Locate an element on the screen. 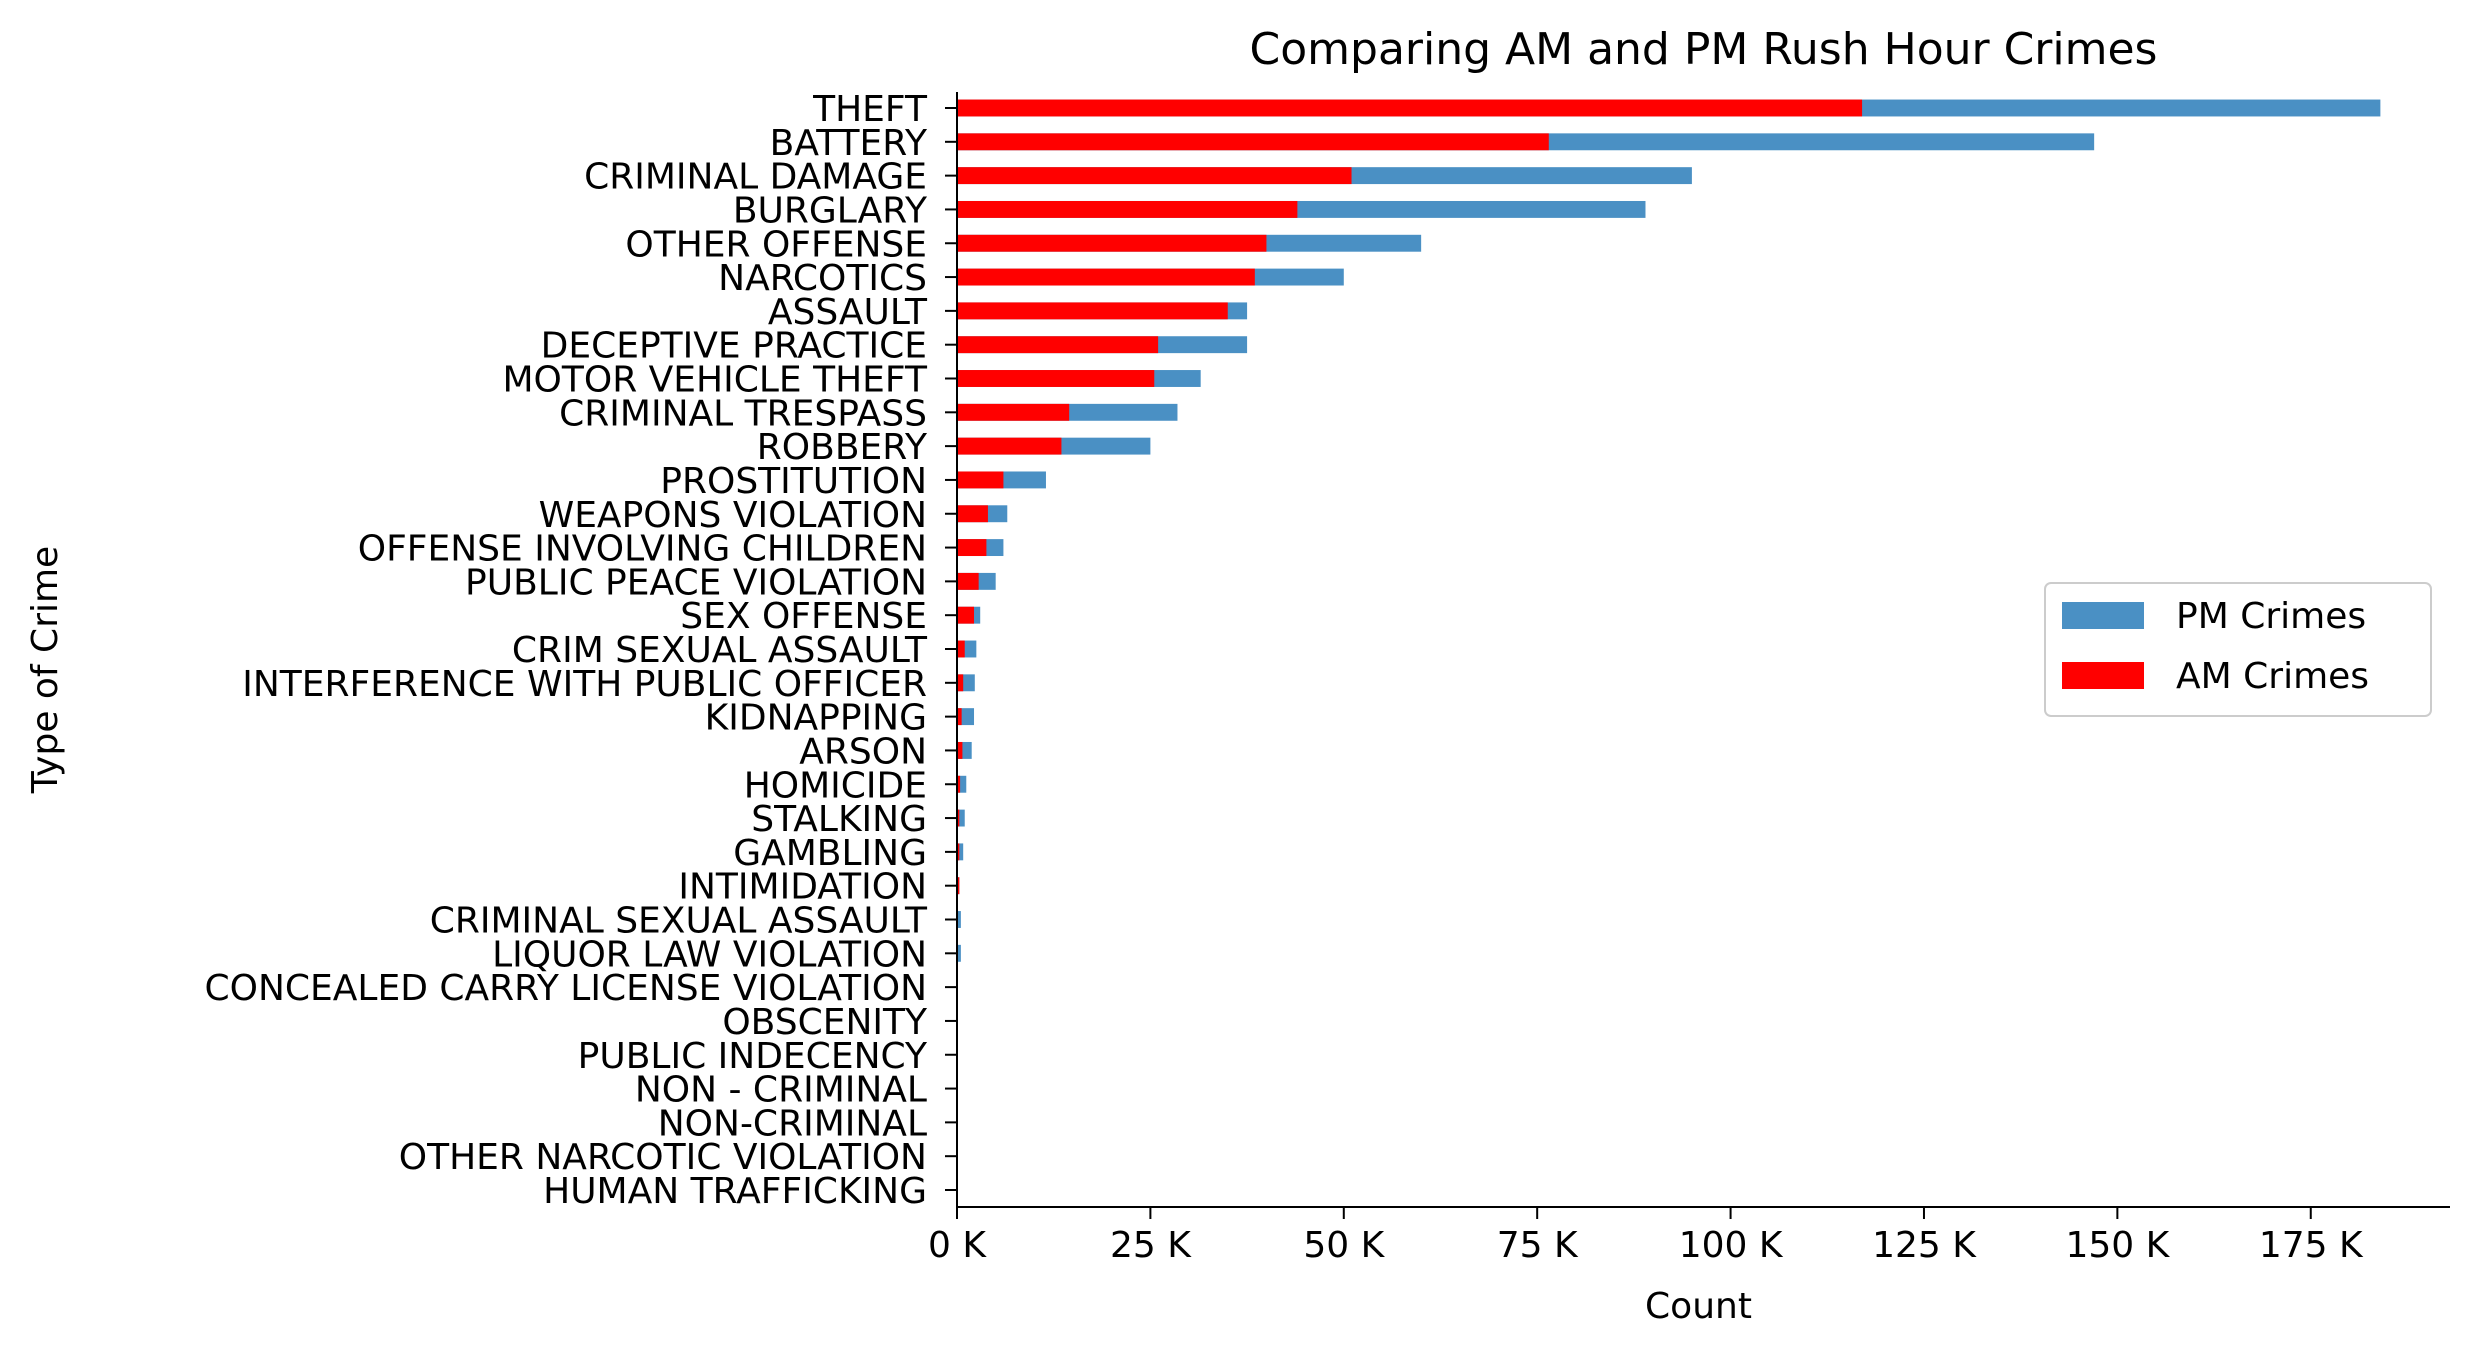 This screenshot has height=1362, width=2471. x-tick-label: 0 K is located at coordinates (957, 1245).